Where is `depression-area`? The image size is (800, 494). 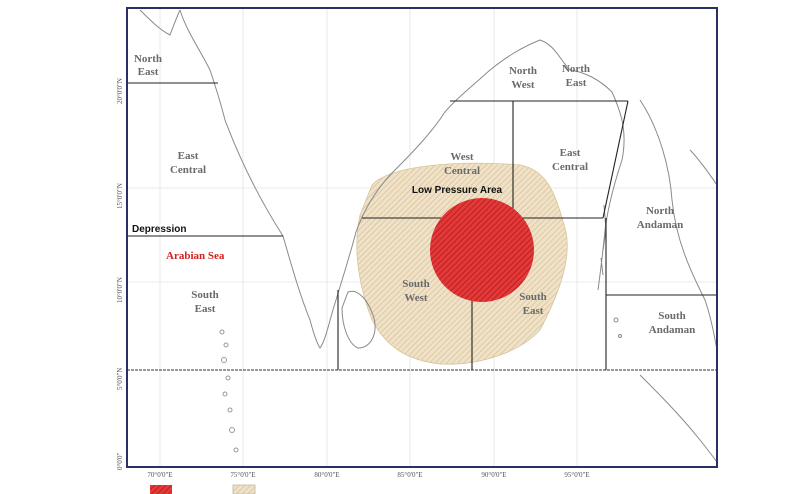
depression-area is located at coordinates (482, 250).